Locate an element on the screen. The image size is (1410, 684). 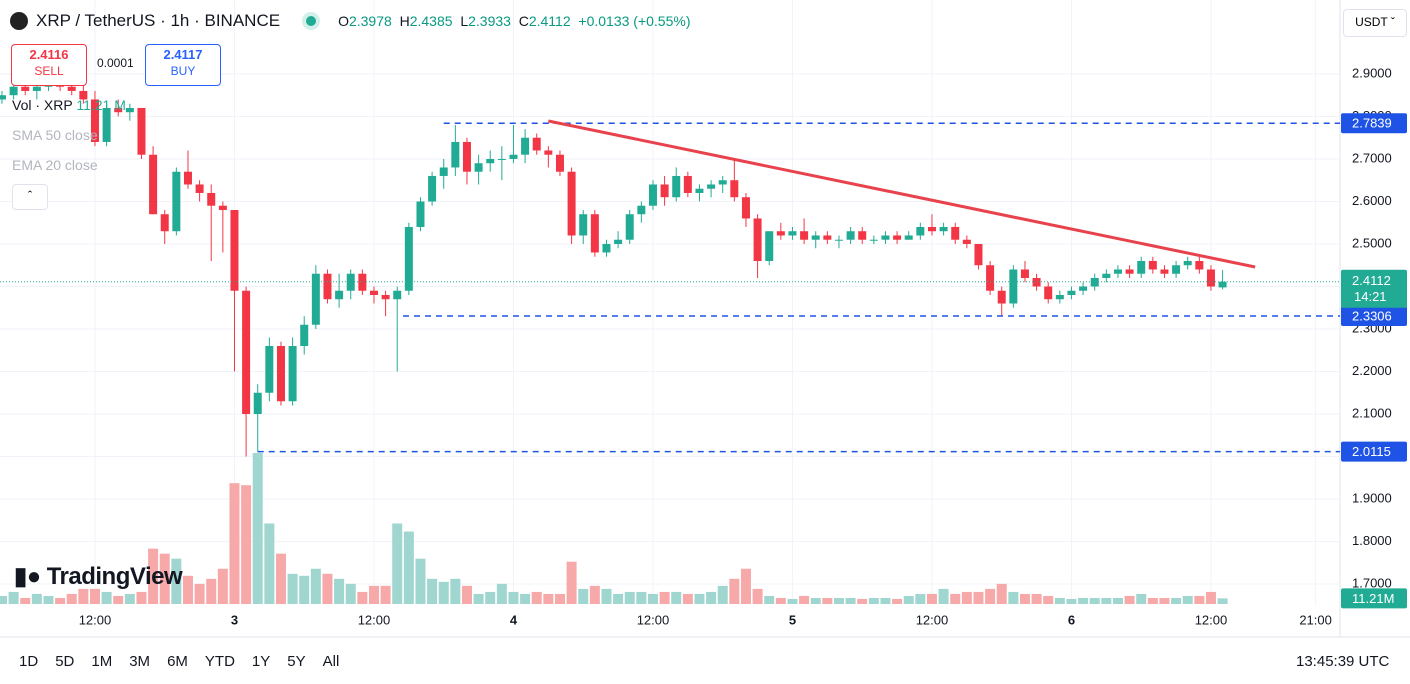
timeframe-button: 6M is located at coordinates (177, 661).